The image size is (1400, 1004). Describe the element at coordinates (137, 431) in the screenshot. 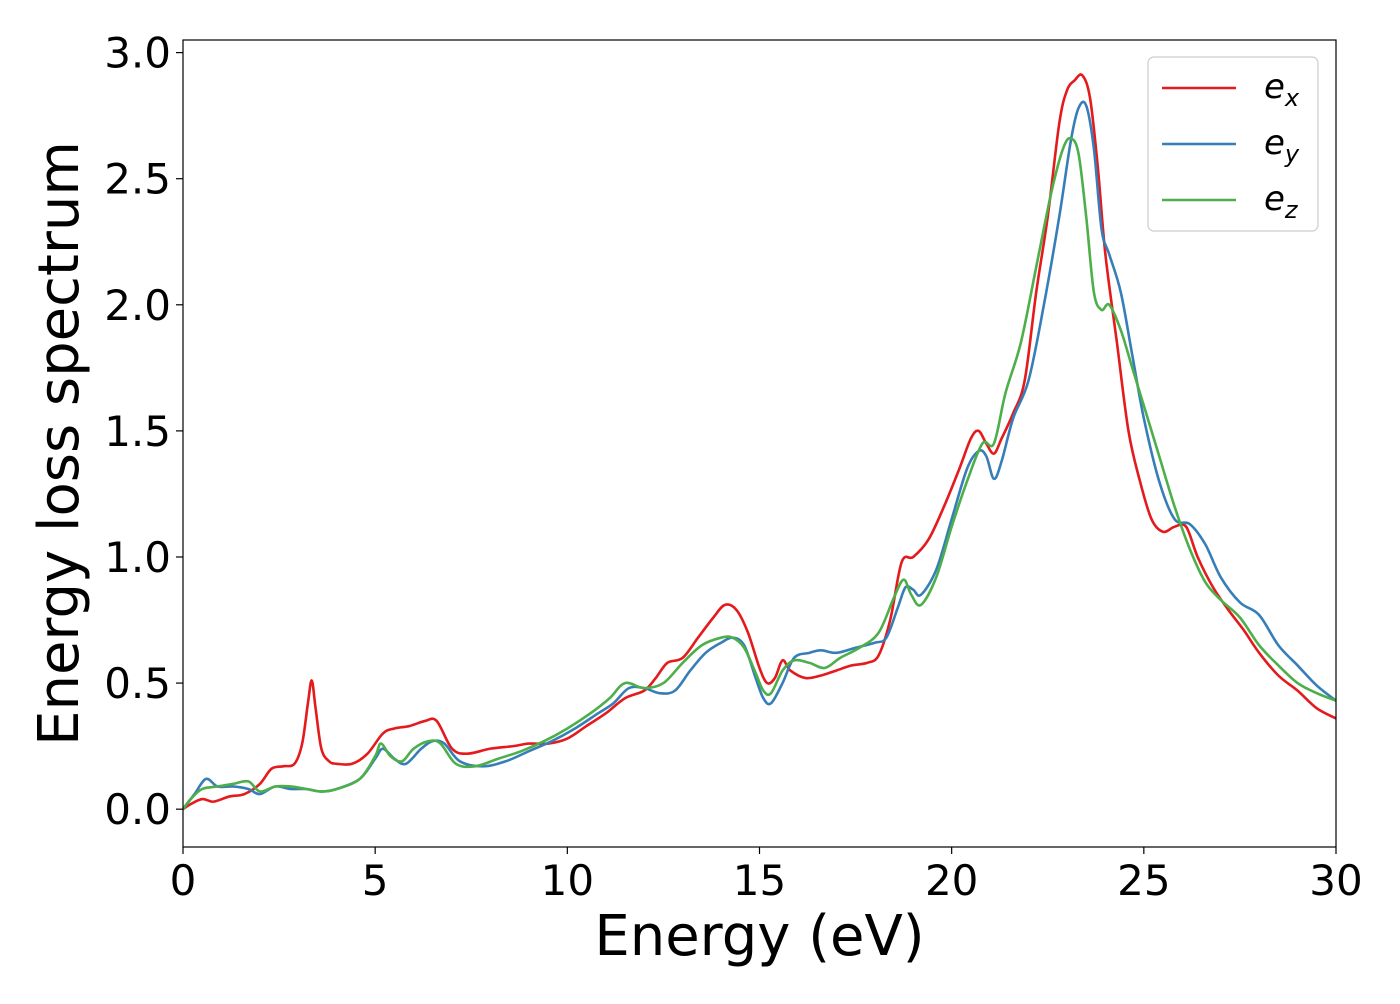

I see `y-tick-label: 1.5` at that location.